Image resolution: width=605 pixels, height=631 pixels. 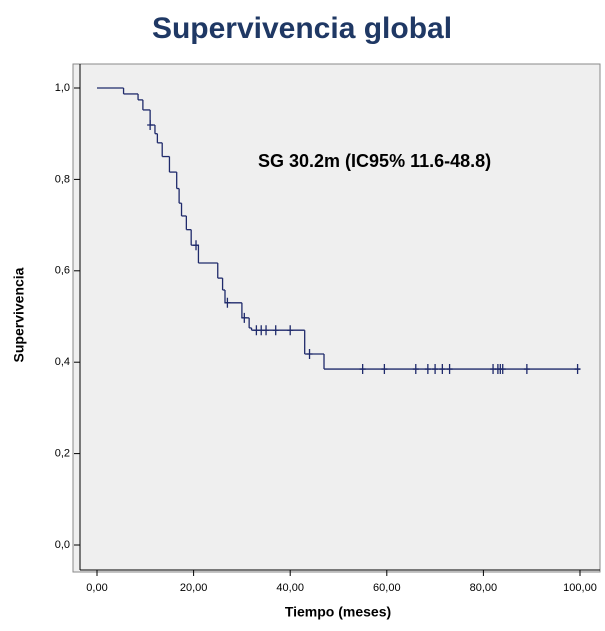 What do you see at coordinates (62, 362) in the screenshot?
I see `y-tick-label: 0,4` at bounding box center [62, 362].